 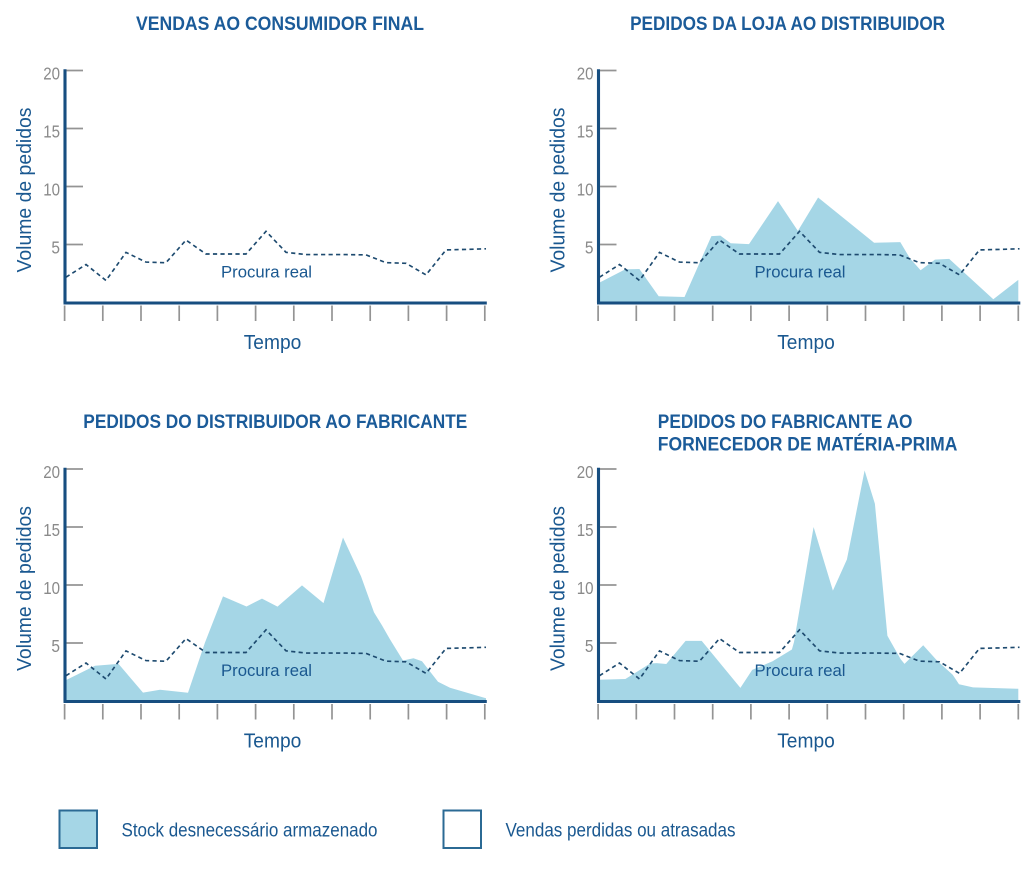 What do you see at coordinates (280, 24) in the screenshot?
I see `svg-text: VENDAS AO CONSUMIDOR FINAL` at bounding box center [280, 24].